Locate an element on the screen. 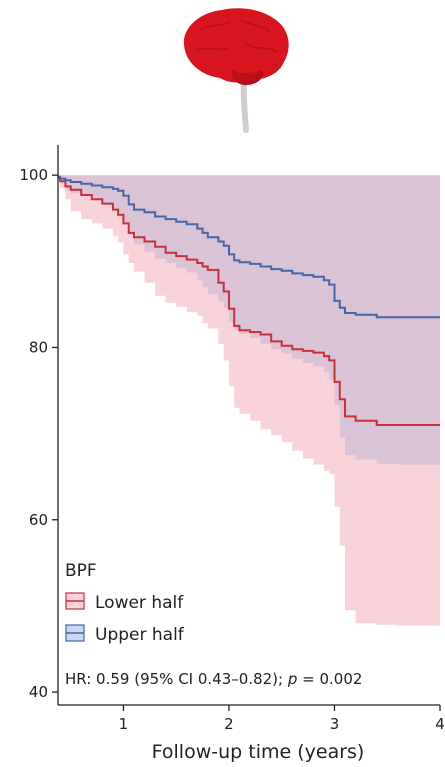 The width and height of the screenshot is (445, 767). x-axis-ticks: 1 2 3 4 is located at coordinates (282, 719).